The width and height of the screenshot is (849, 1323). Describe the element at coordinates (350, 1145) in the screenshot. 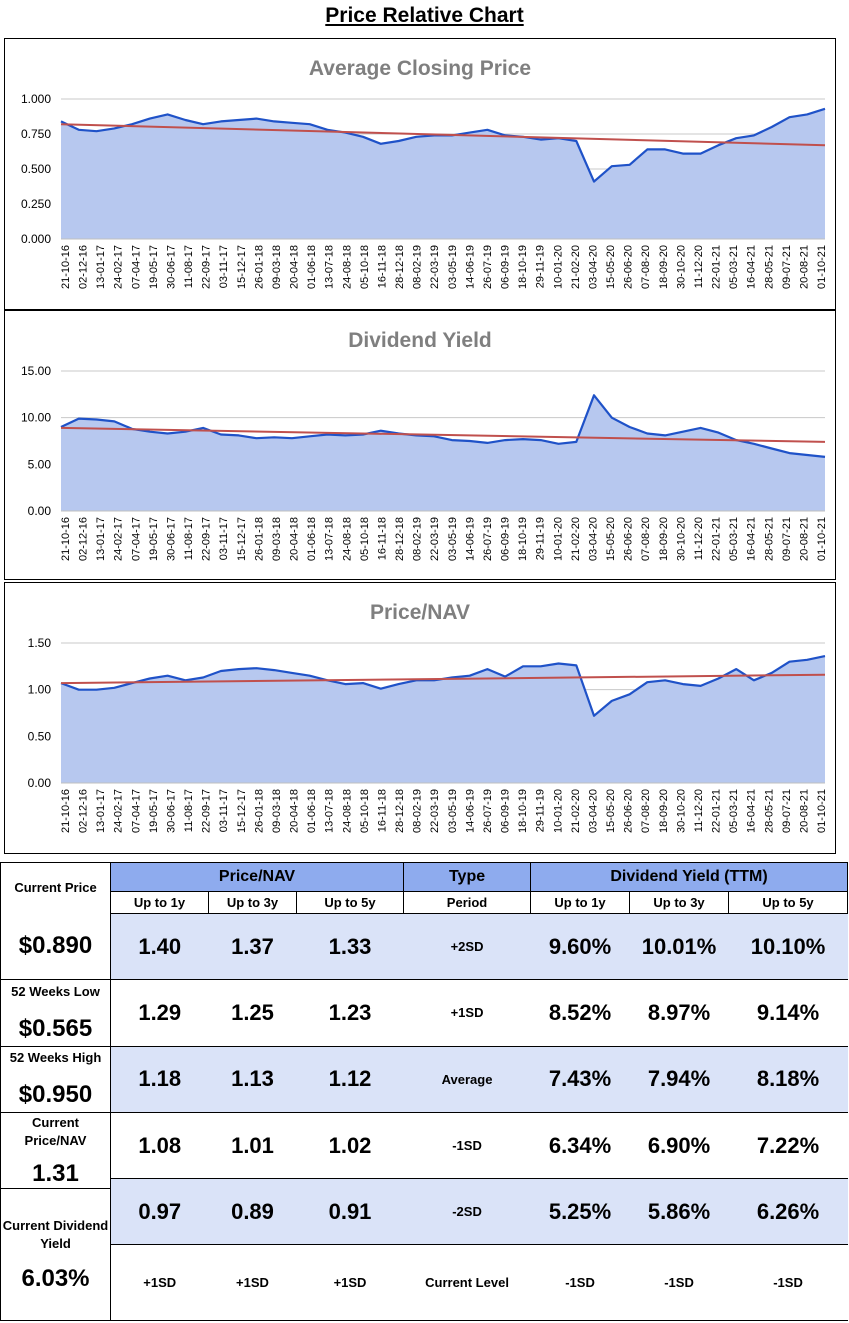

I see `pnav-minus1sd-5y: 1.02` at that location.